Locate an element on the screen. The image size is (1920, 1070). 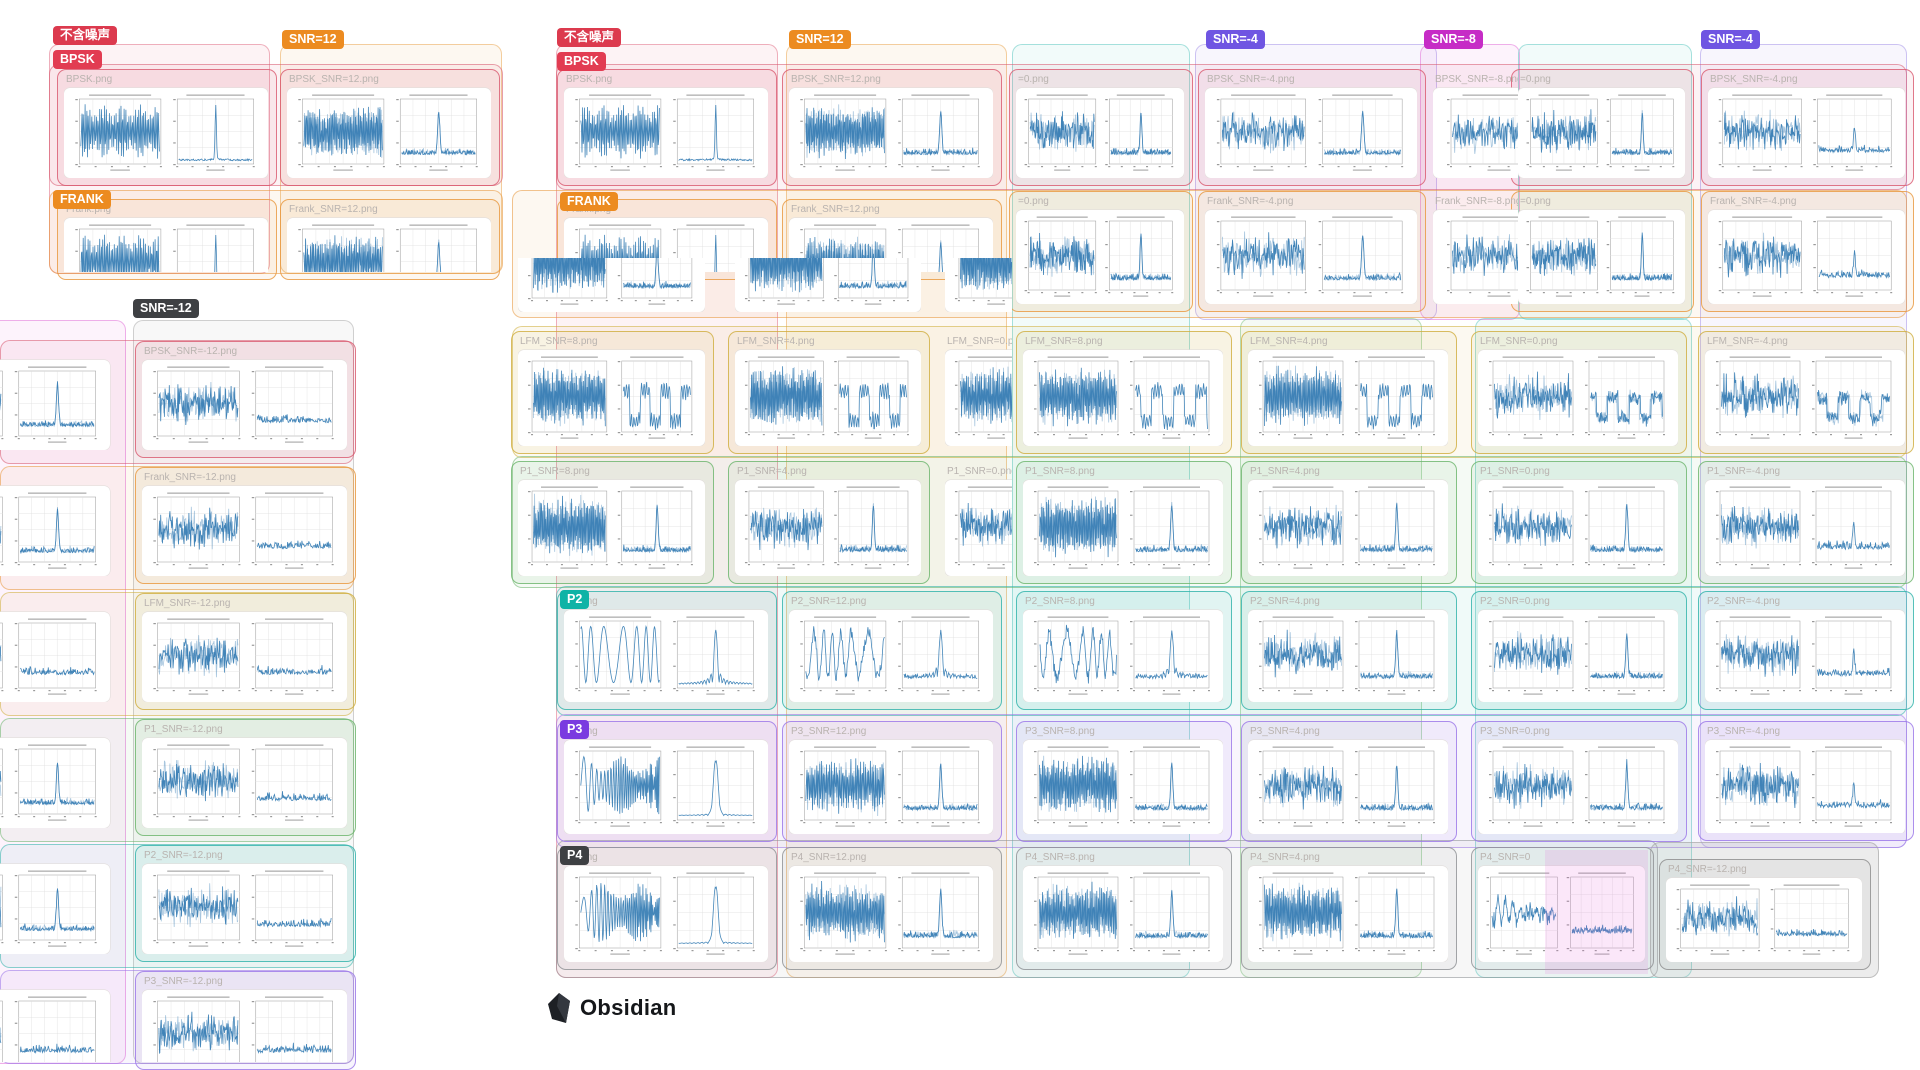
canvas-card: P2_SNR=12.png is located at coordinates (891, 649).